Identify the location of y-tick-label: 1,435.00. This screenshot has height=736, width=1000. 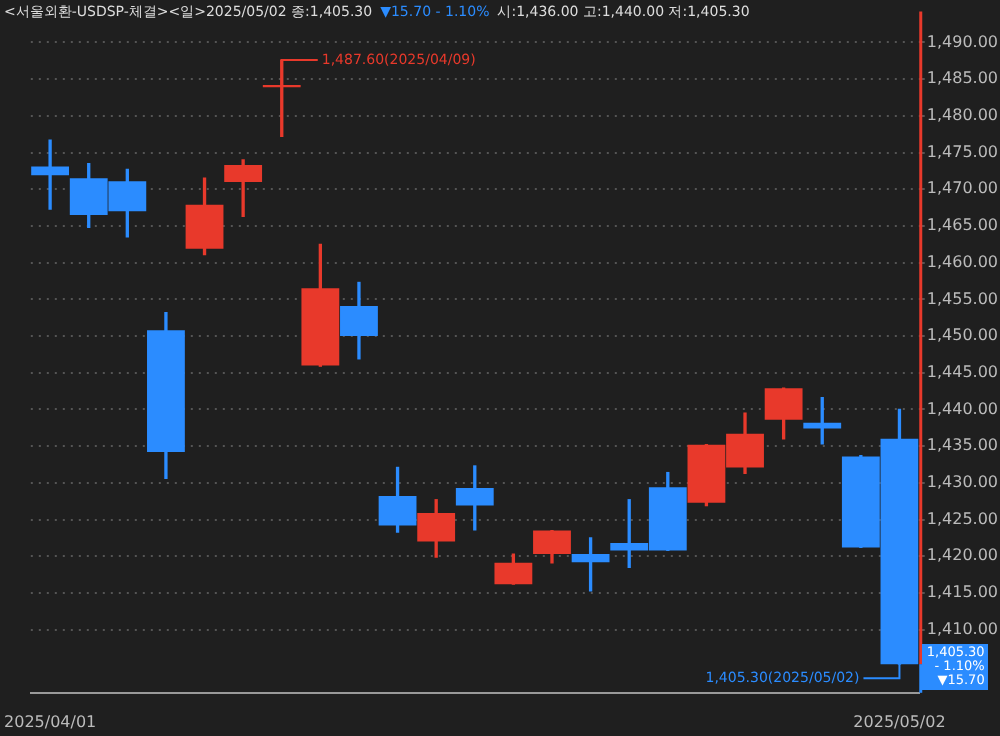
(962, 445).